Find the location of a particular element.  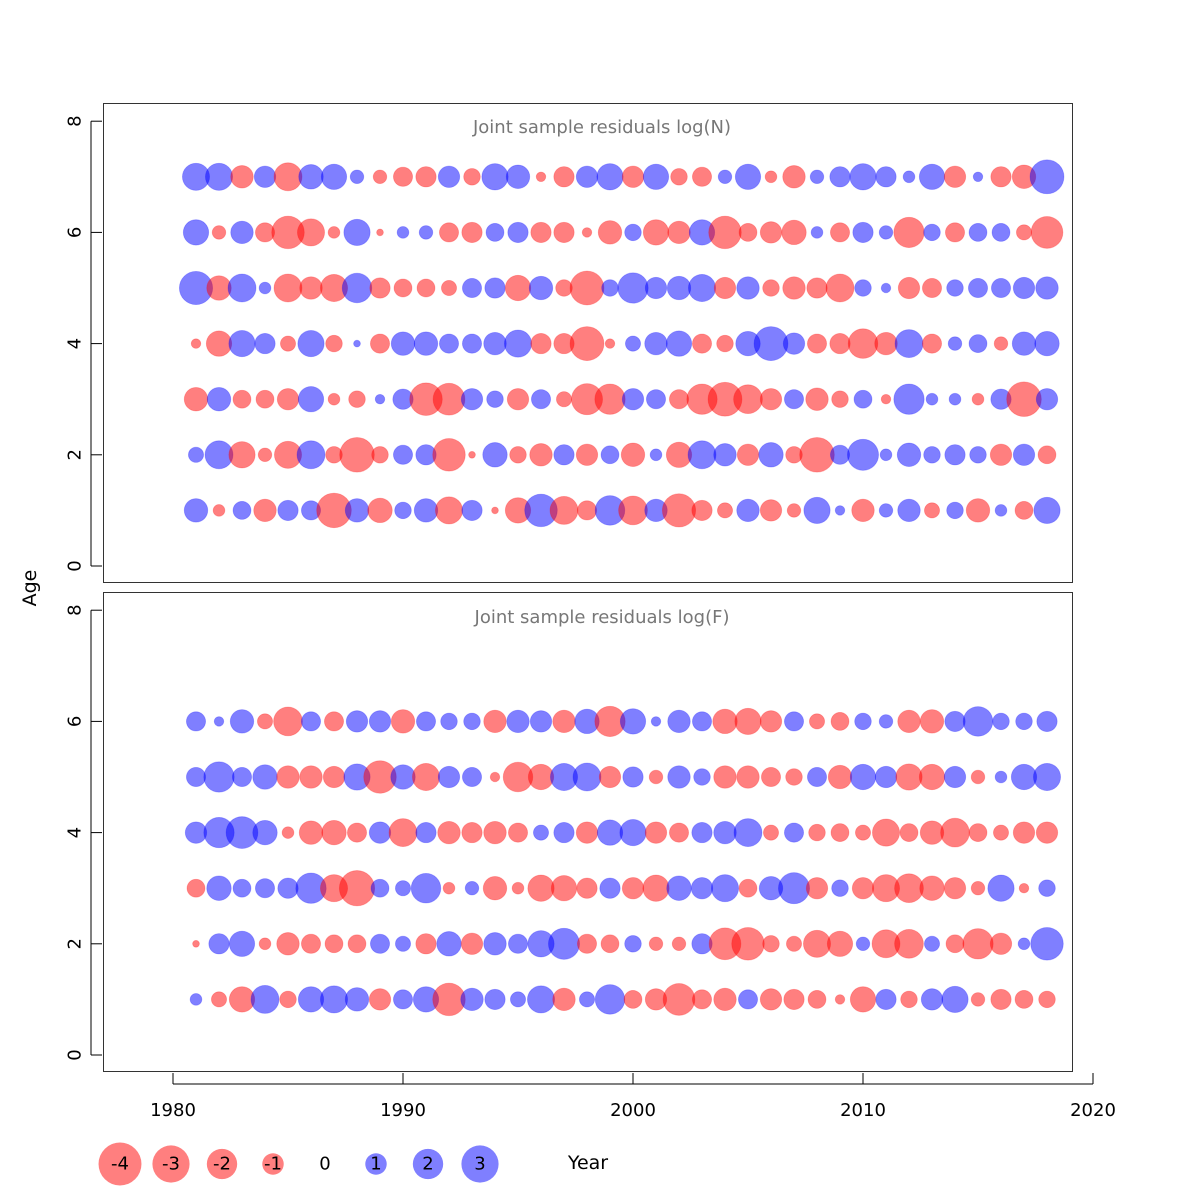

y-tick-label: 8 is located at coordinates (75, 120).